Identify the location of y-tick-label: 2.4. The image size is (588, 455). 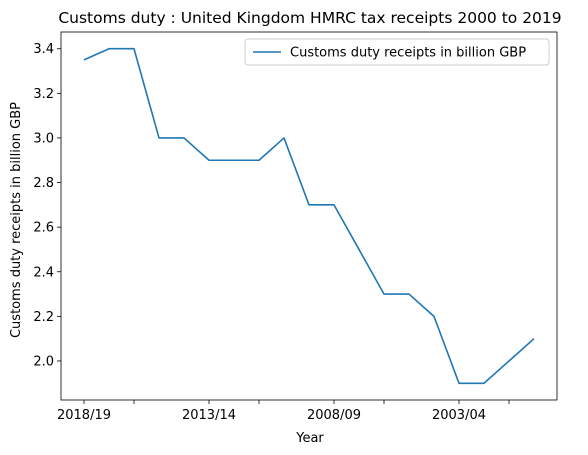
(43, 272).